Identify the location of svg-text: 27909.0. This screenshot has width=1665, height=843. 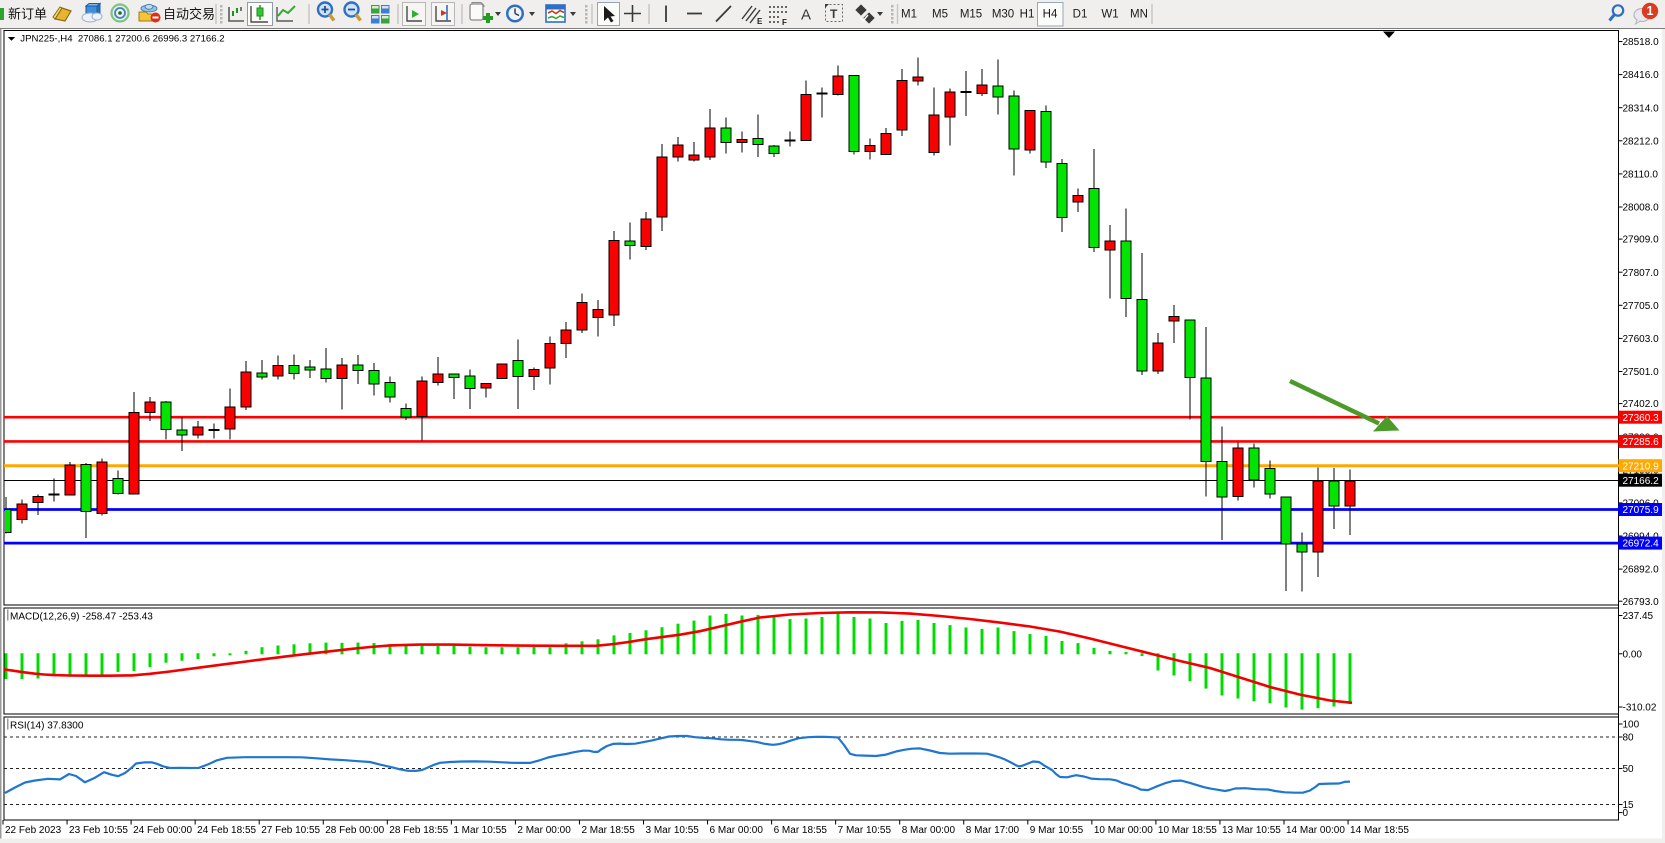
(1641, 240).